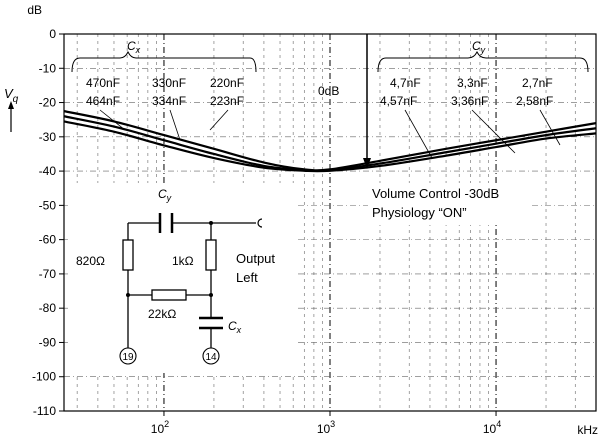 Image resolution: width=601 pixels, height=442 pixels. Describe the element at coordinates (227, 101) in the screenshot. I see `cx-value-223: 223nF` at that location.